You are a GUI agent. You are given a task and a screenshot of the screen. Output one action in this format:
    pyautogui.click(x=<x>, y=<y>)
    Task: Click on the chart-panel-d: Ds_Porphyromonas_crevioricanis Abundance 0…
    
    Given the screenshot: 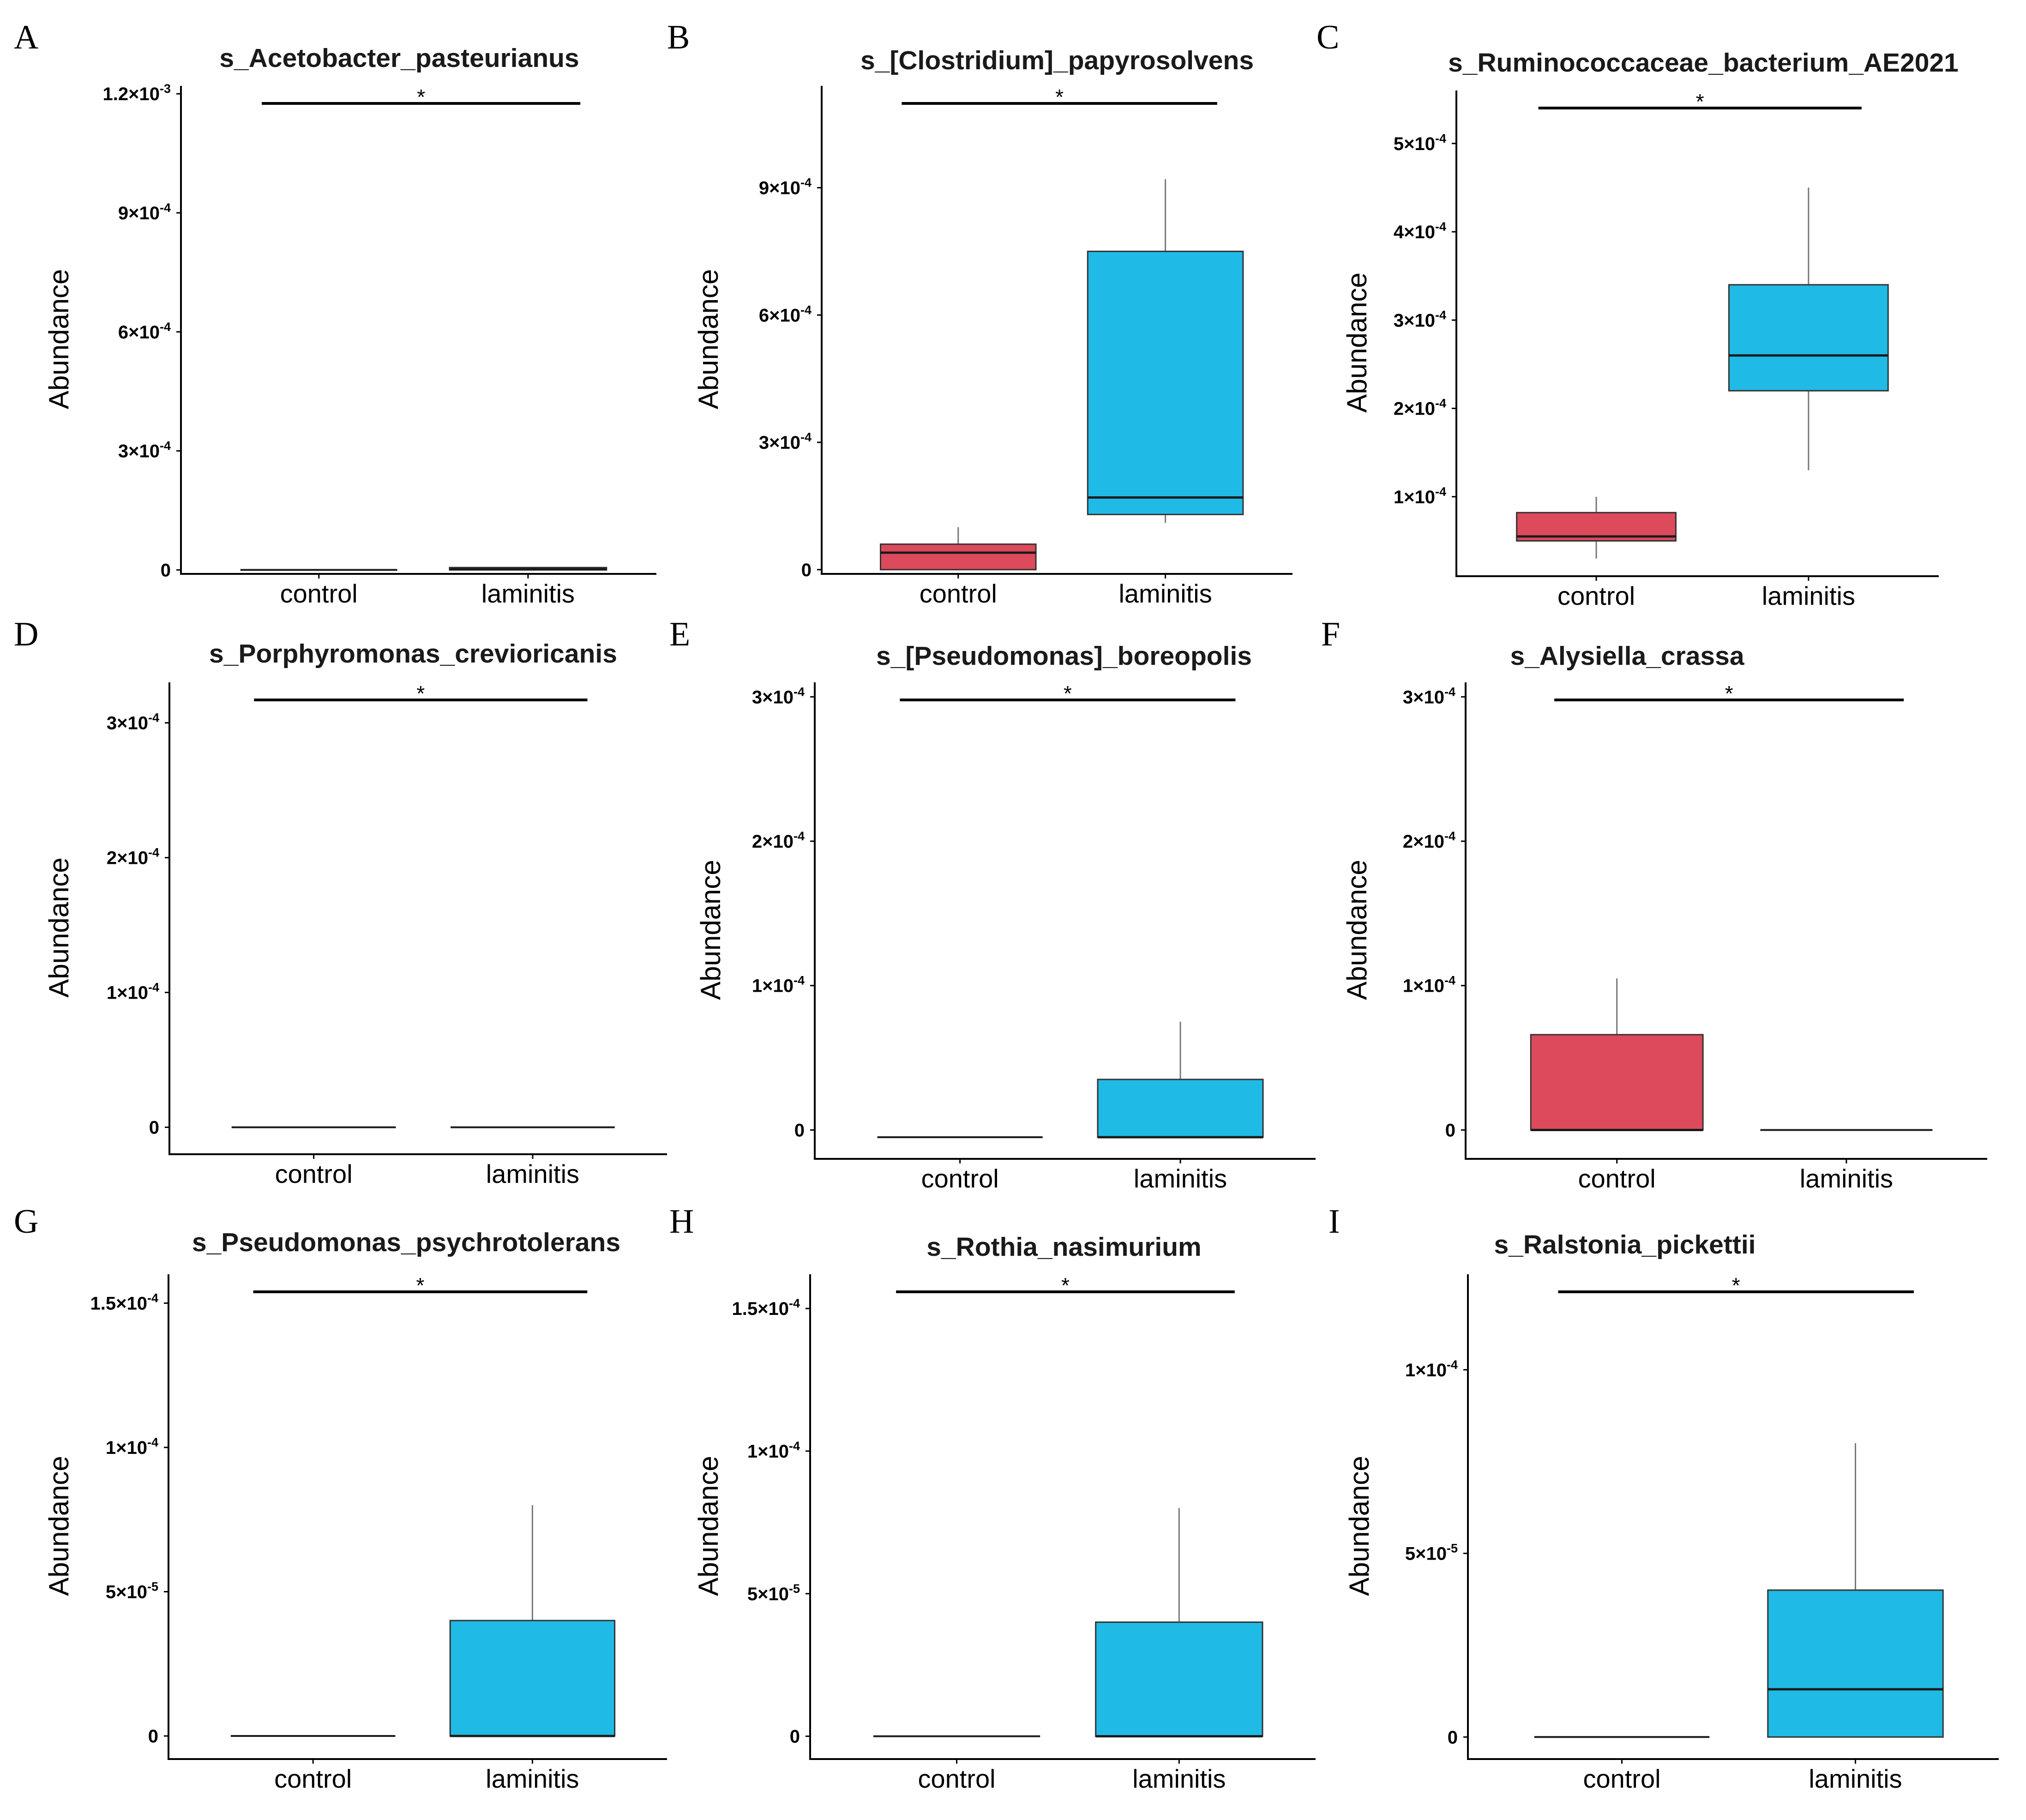 What is the action you would take?
    pyautogui.click(x=340, y=901)
    